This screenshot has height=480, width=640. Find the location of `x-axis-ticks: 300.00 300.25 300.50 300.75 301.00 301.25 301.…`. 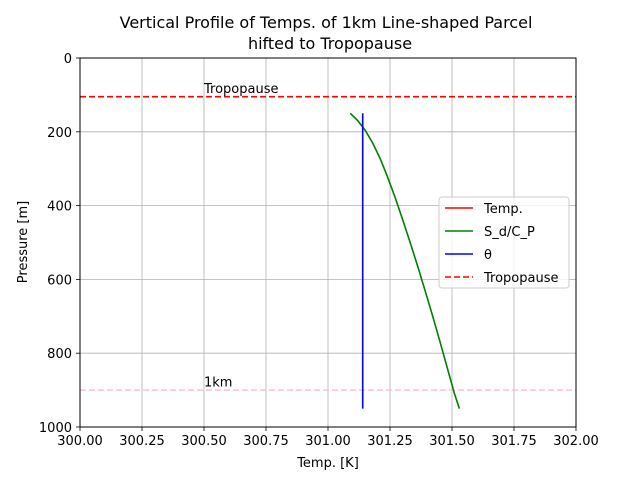

x-axis-ticks: 300.00 300.25 300.50 300.75 301.00 301.25 301.… is located at coordinates (328, 438).